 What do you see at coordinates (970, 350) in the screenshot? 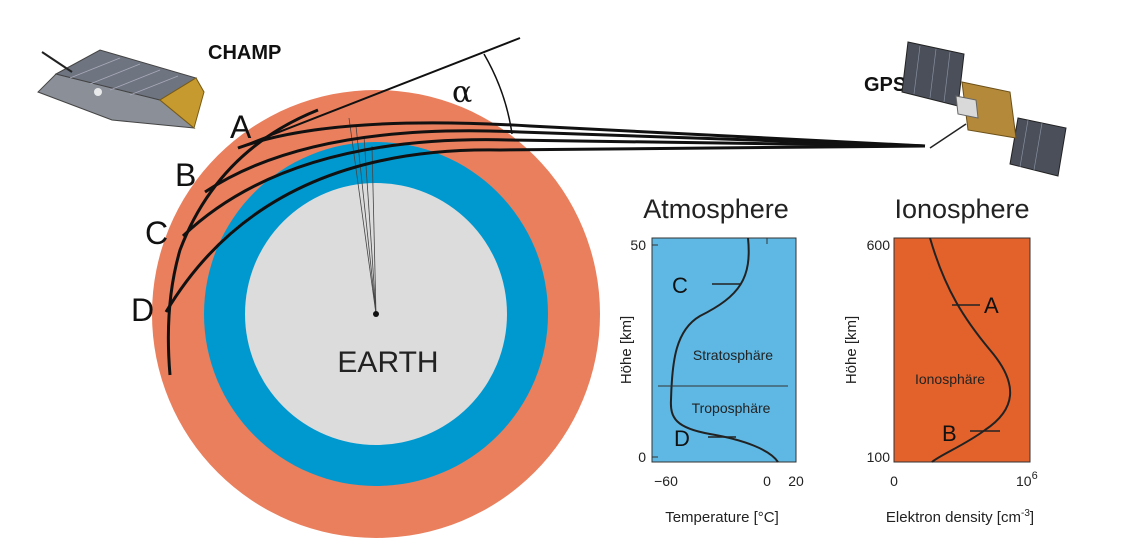
I see `ionosphere-density-profile` at bounding box center [970, 350].